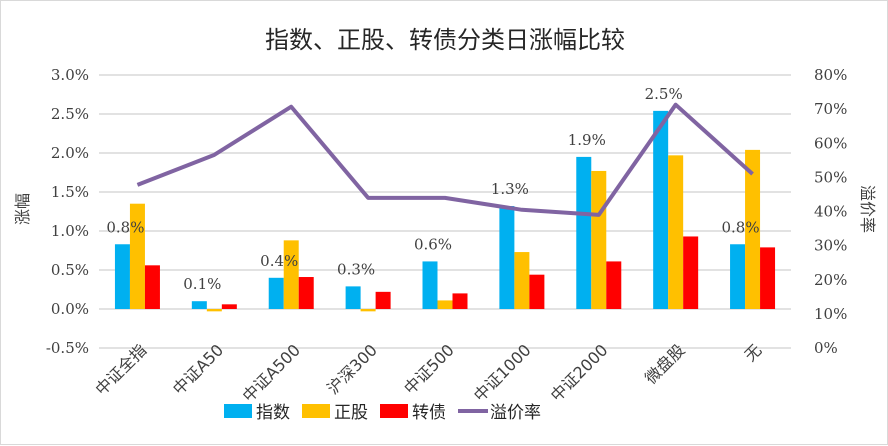 The width and height of the screenshot is (888, 446). I want to click on data-label: 0.1%, so click(202, 284).